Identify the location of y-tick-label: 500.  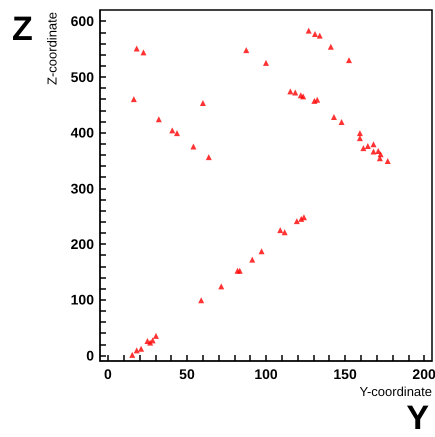
(82, 76).